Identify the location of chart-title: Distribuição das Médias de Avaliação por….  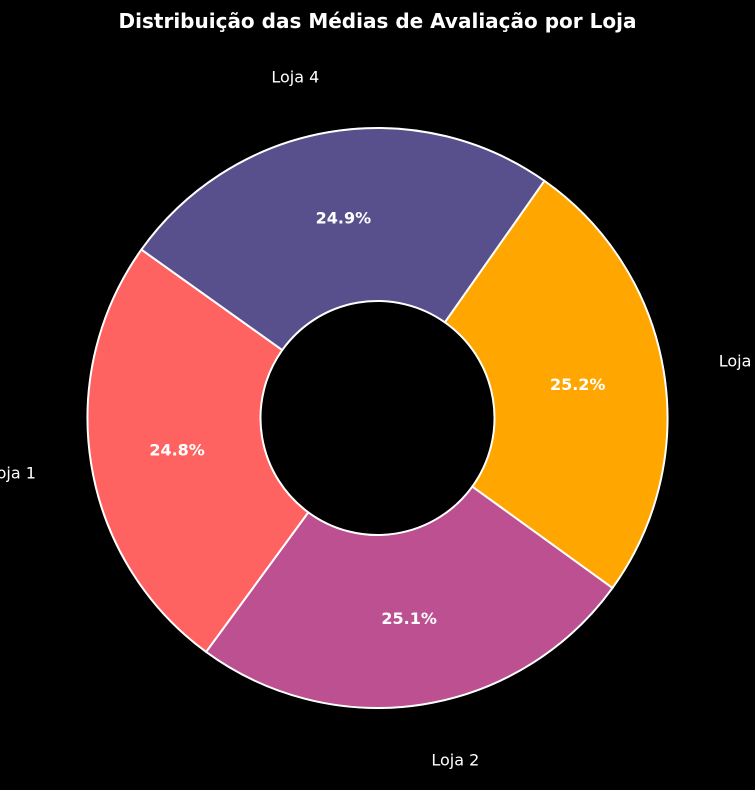
(378, 21).